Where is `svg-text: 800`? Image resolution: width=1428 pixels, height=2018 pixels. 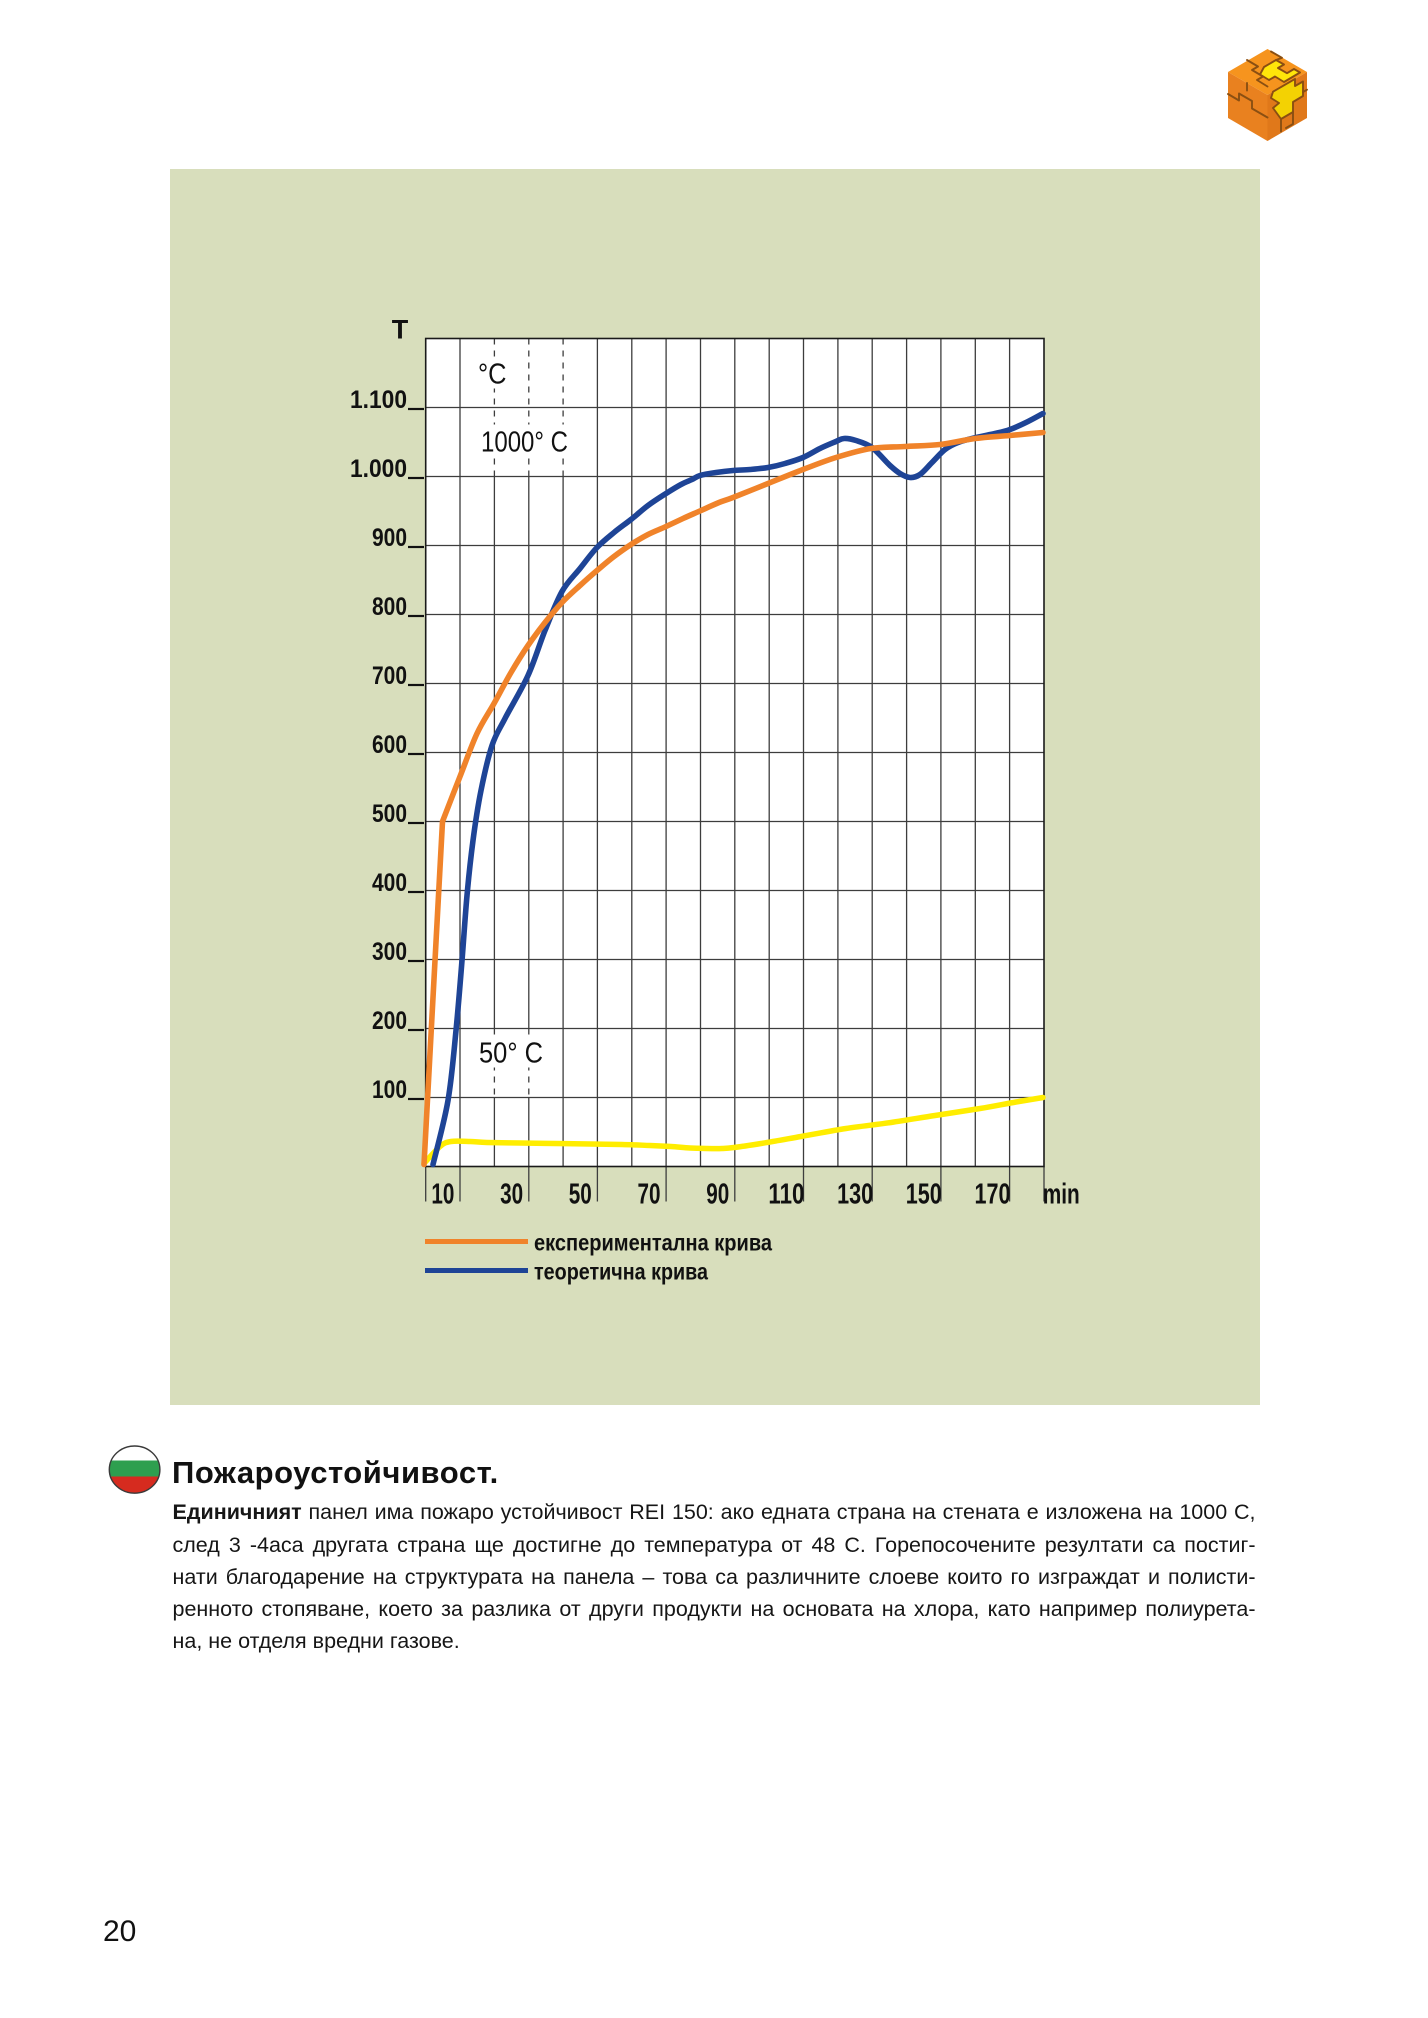
svg-text: 800 is located at coordinates (389, 607).